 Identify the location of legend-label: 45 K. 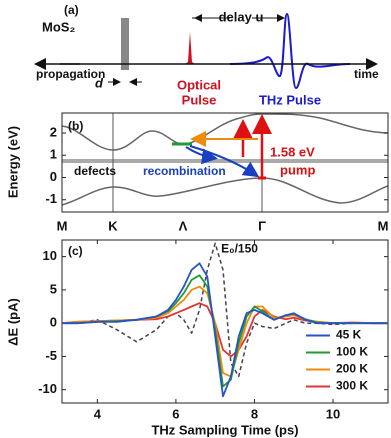
(349, 335).